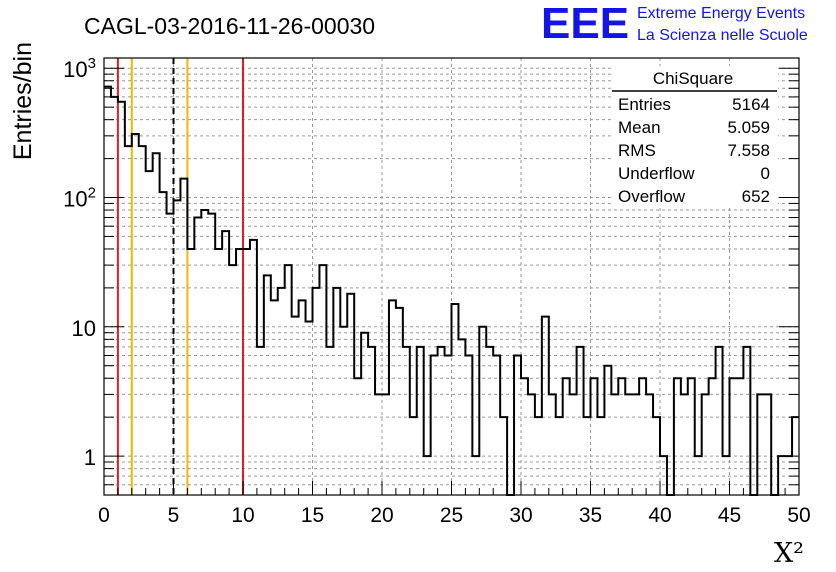 This screenshot has height=572, width=836. Describe the element at coordinates (659, 515) in the screenshot. I see `x-tick-label: 40` at that location.